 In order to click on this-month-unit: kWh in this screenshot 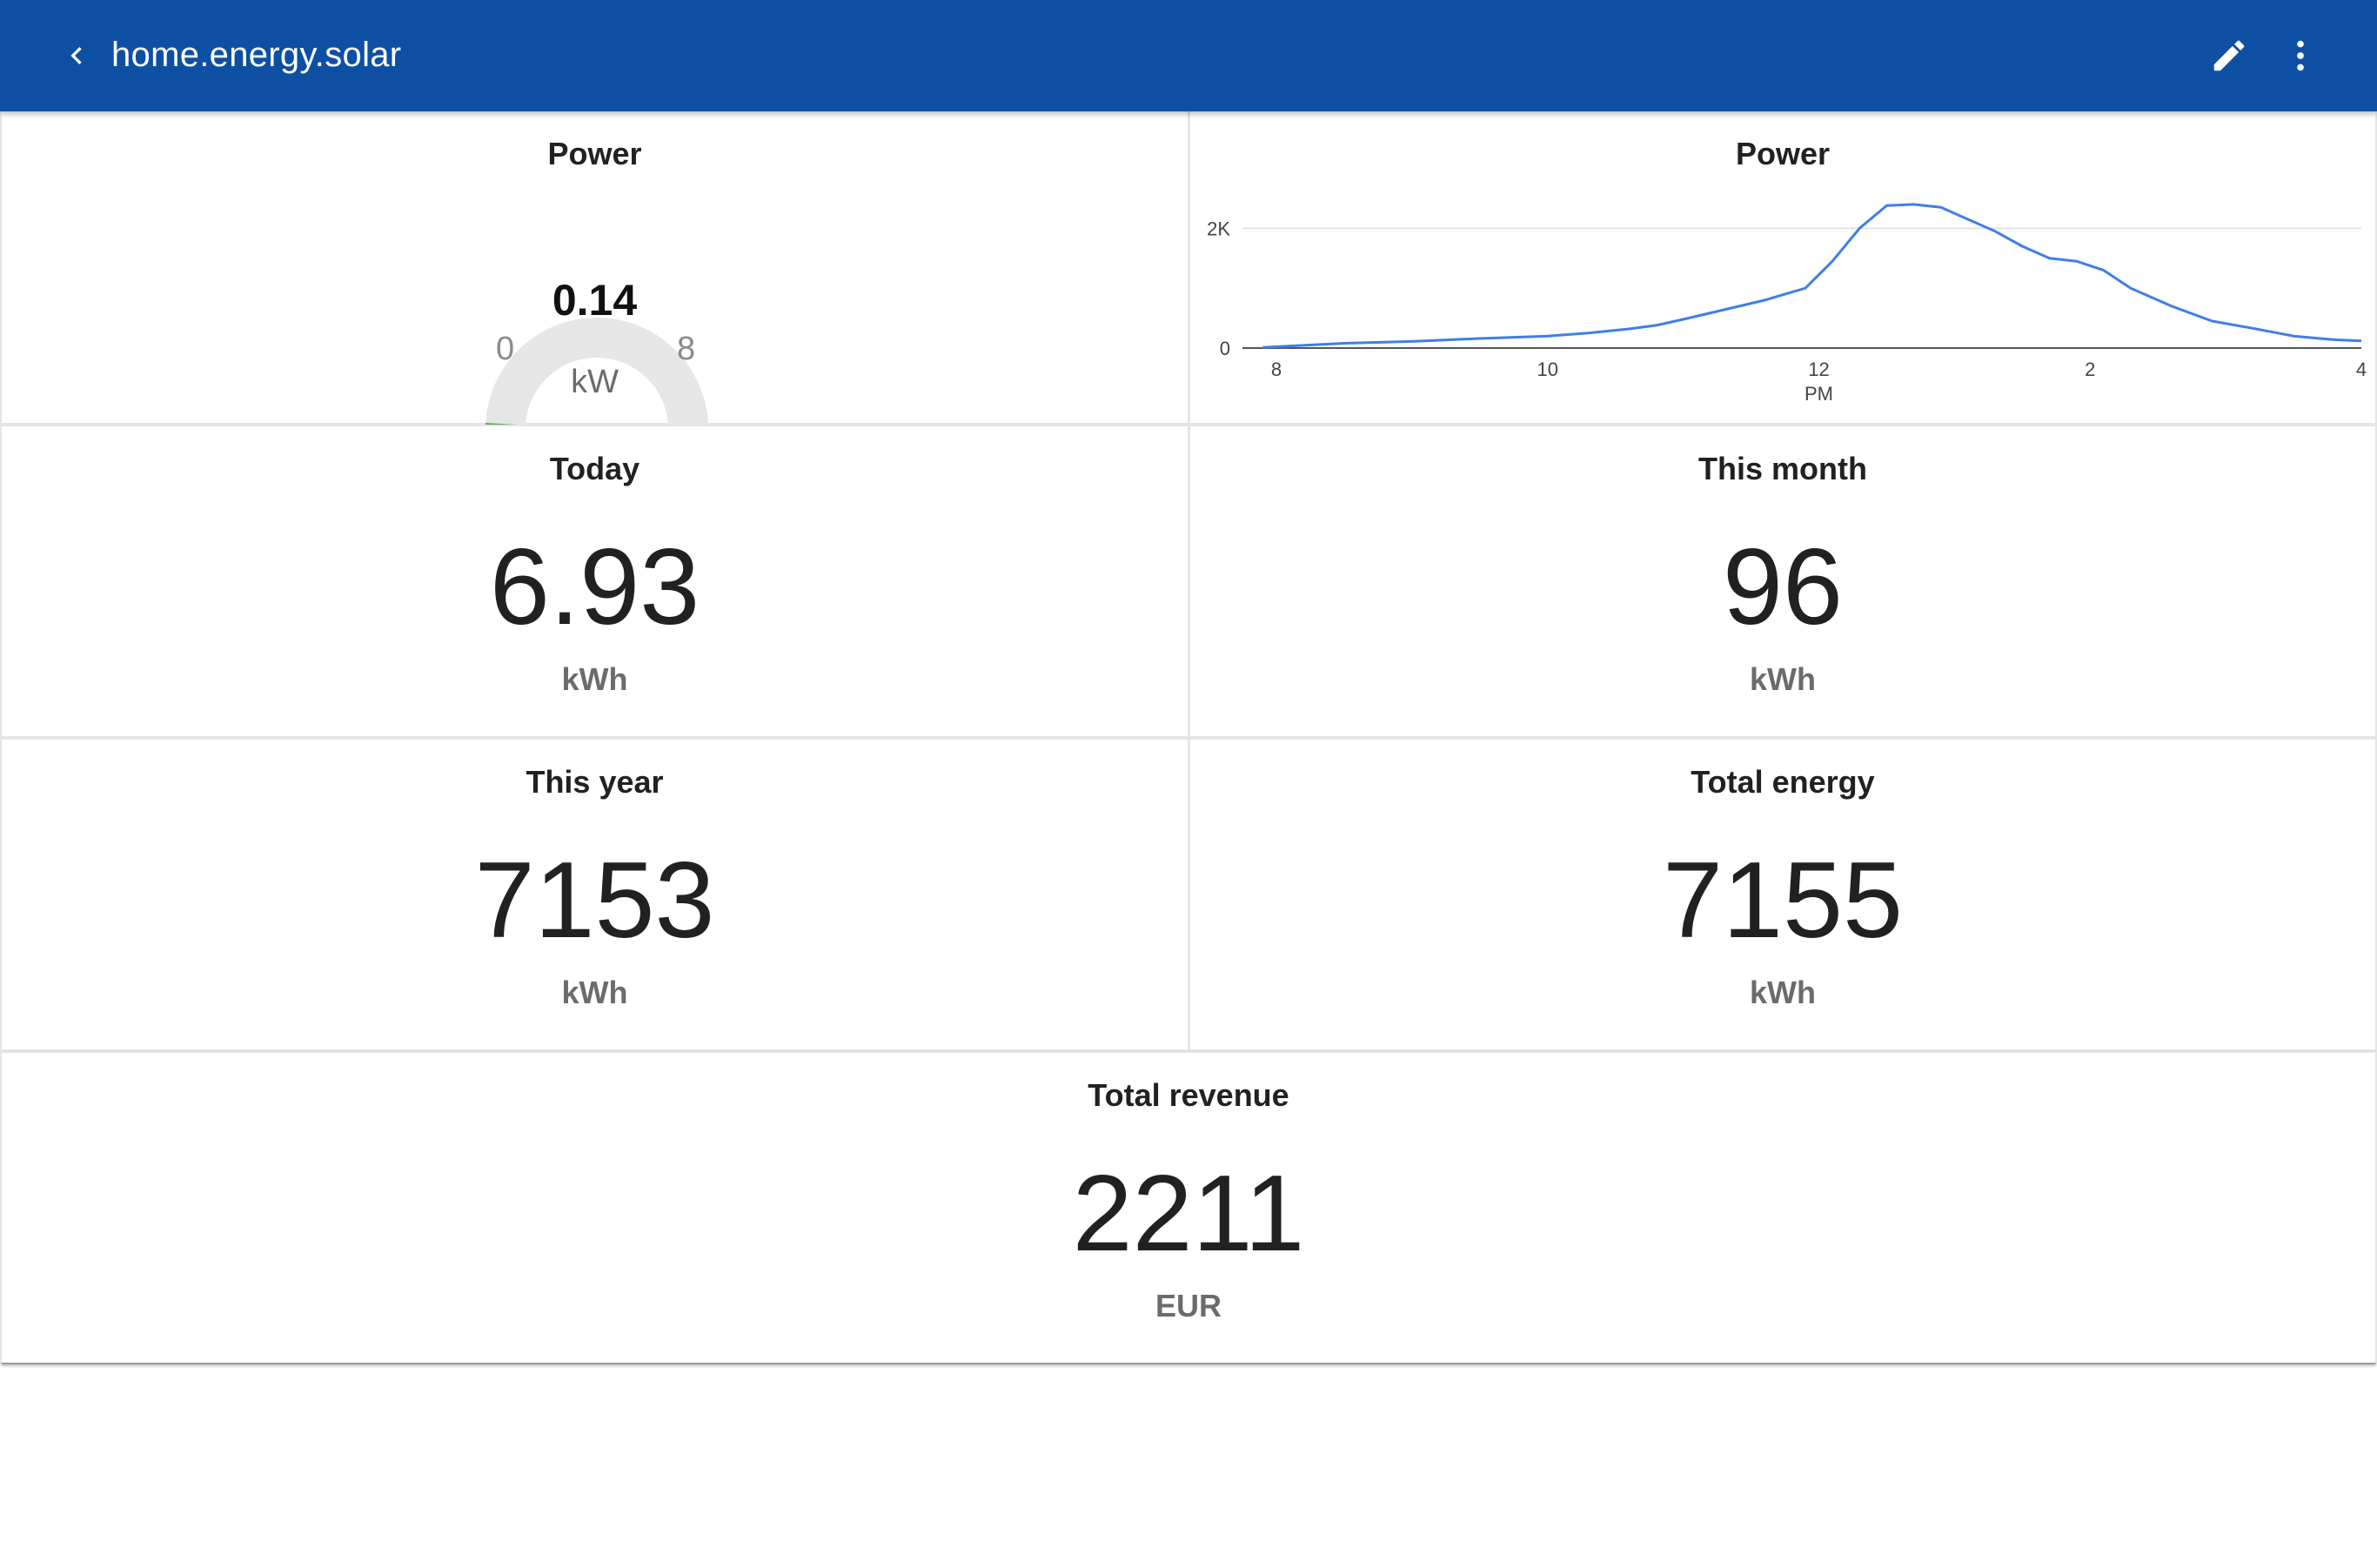, I will do `click(1783, 679)`.